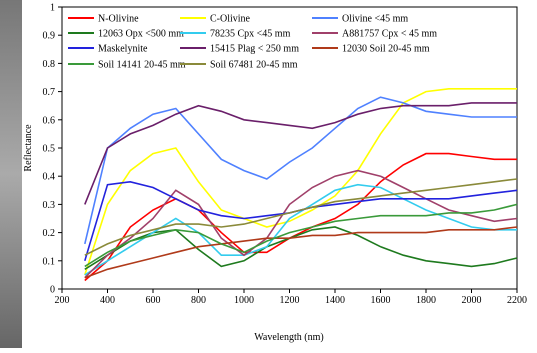  Describe the element at coordinates (49, 120) in the screenshot. I see `y-tick-label: 0.6` at that location.